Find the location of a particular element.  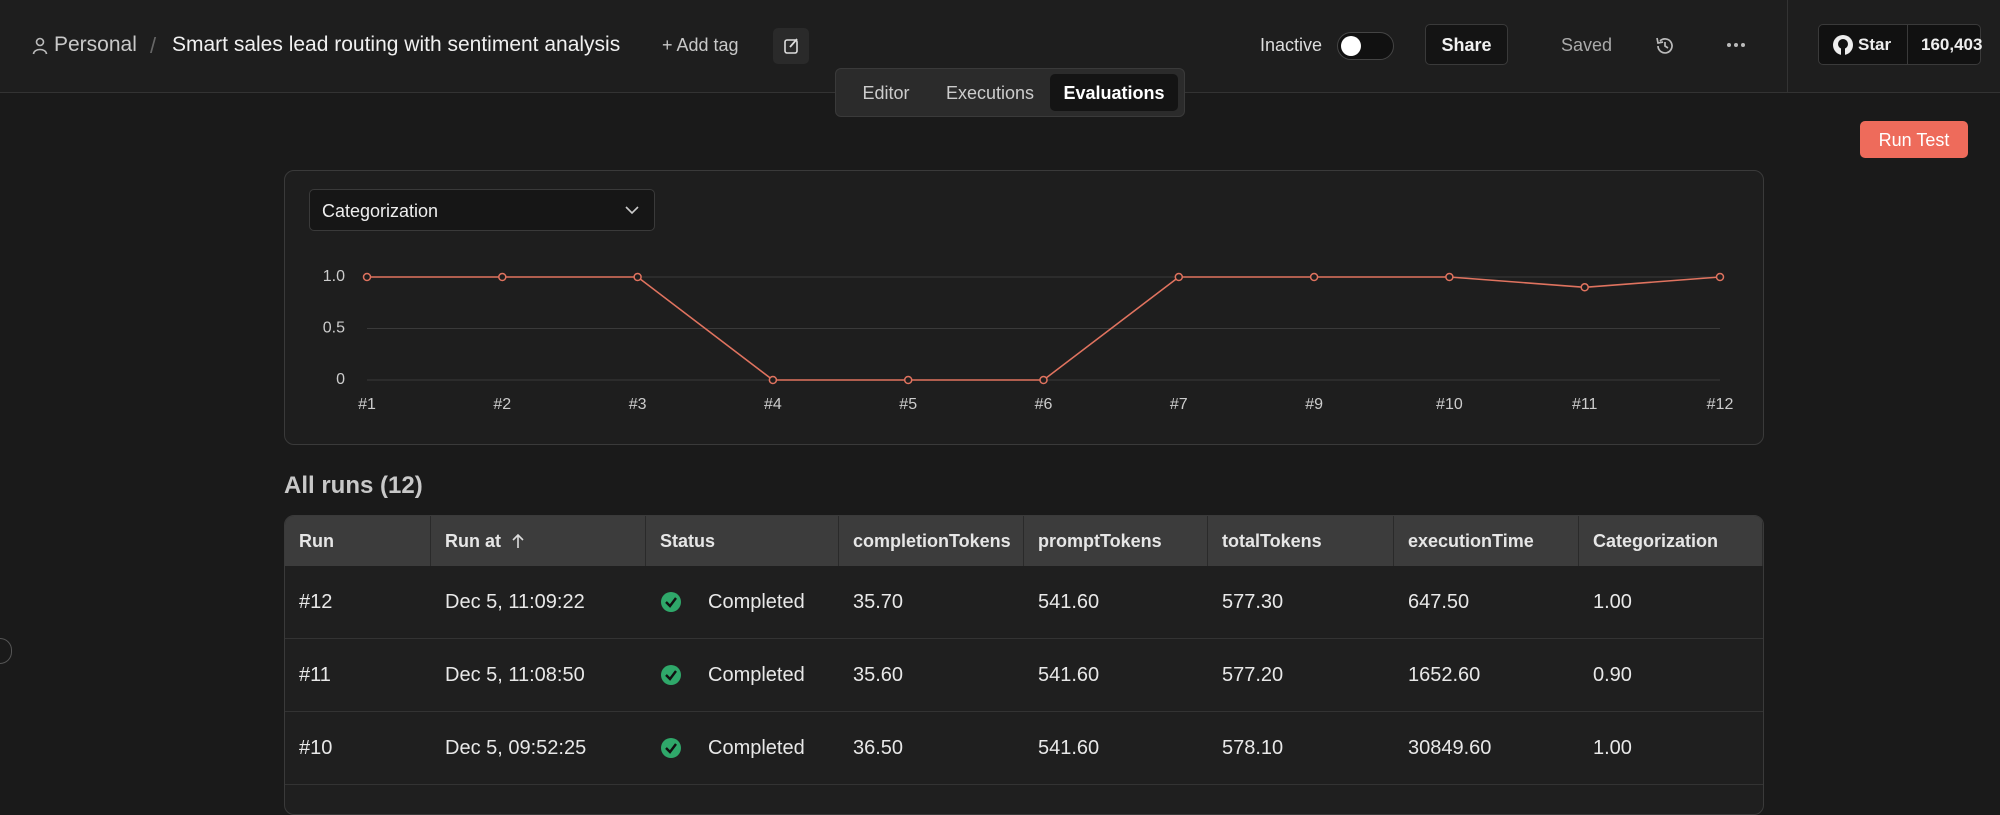

active-status: Inactive is located at coordinates (1291, 45).